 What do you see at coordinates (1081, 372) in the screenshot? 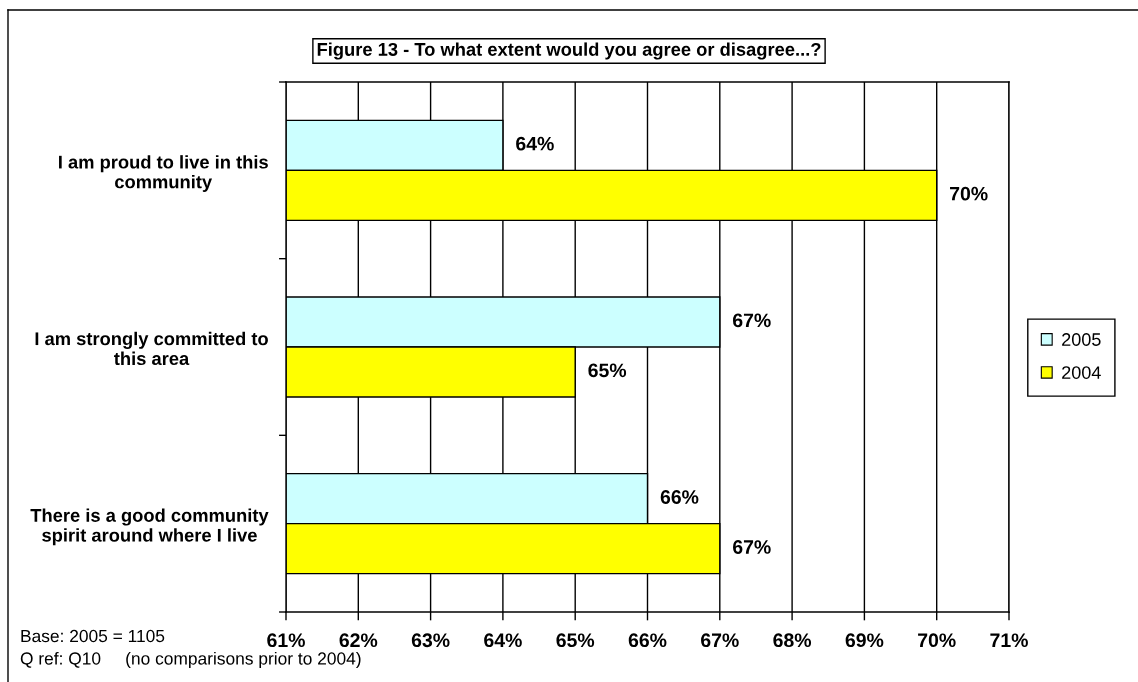
I see `legend-label: 2004` at bounding box center [1081, 372].